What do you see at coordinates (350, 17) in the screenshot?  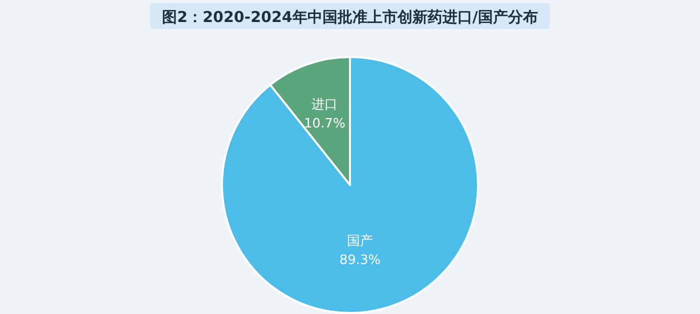 I see `chart-title: 图2：2020-2024年中国批准上市创新药进口/国产分布` at bounding box center [350, 17].